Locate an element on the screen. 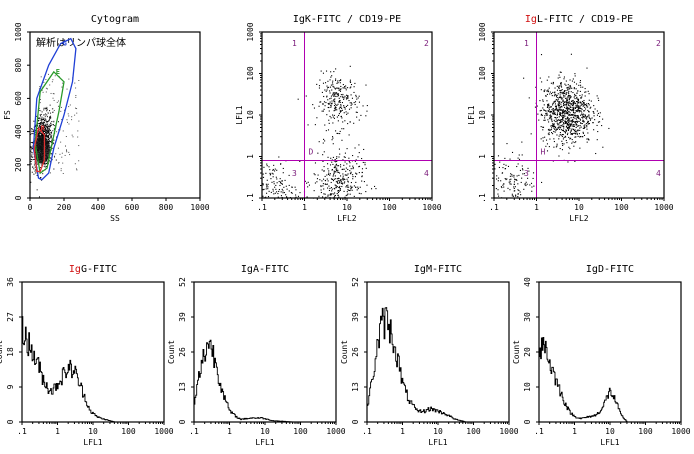  x-tick-label: 1000 is located at coordinates (508, 431).